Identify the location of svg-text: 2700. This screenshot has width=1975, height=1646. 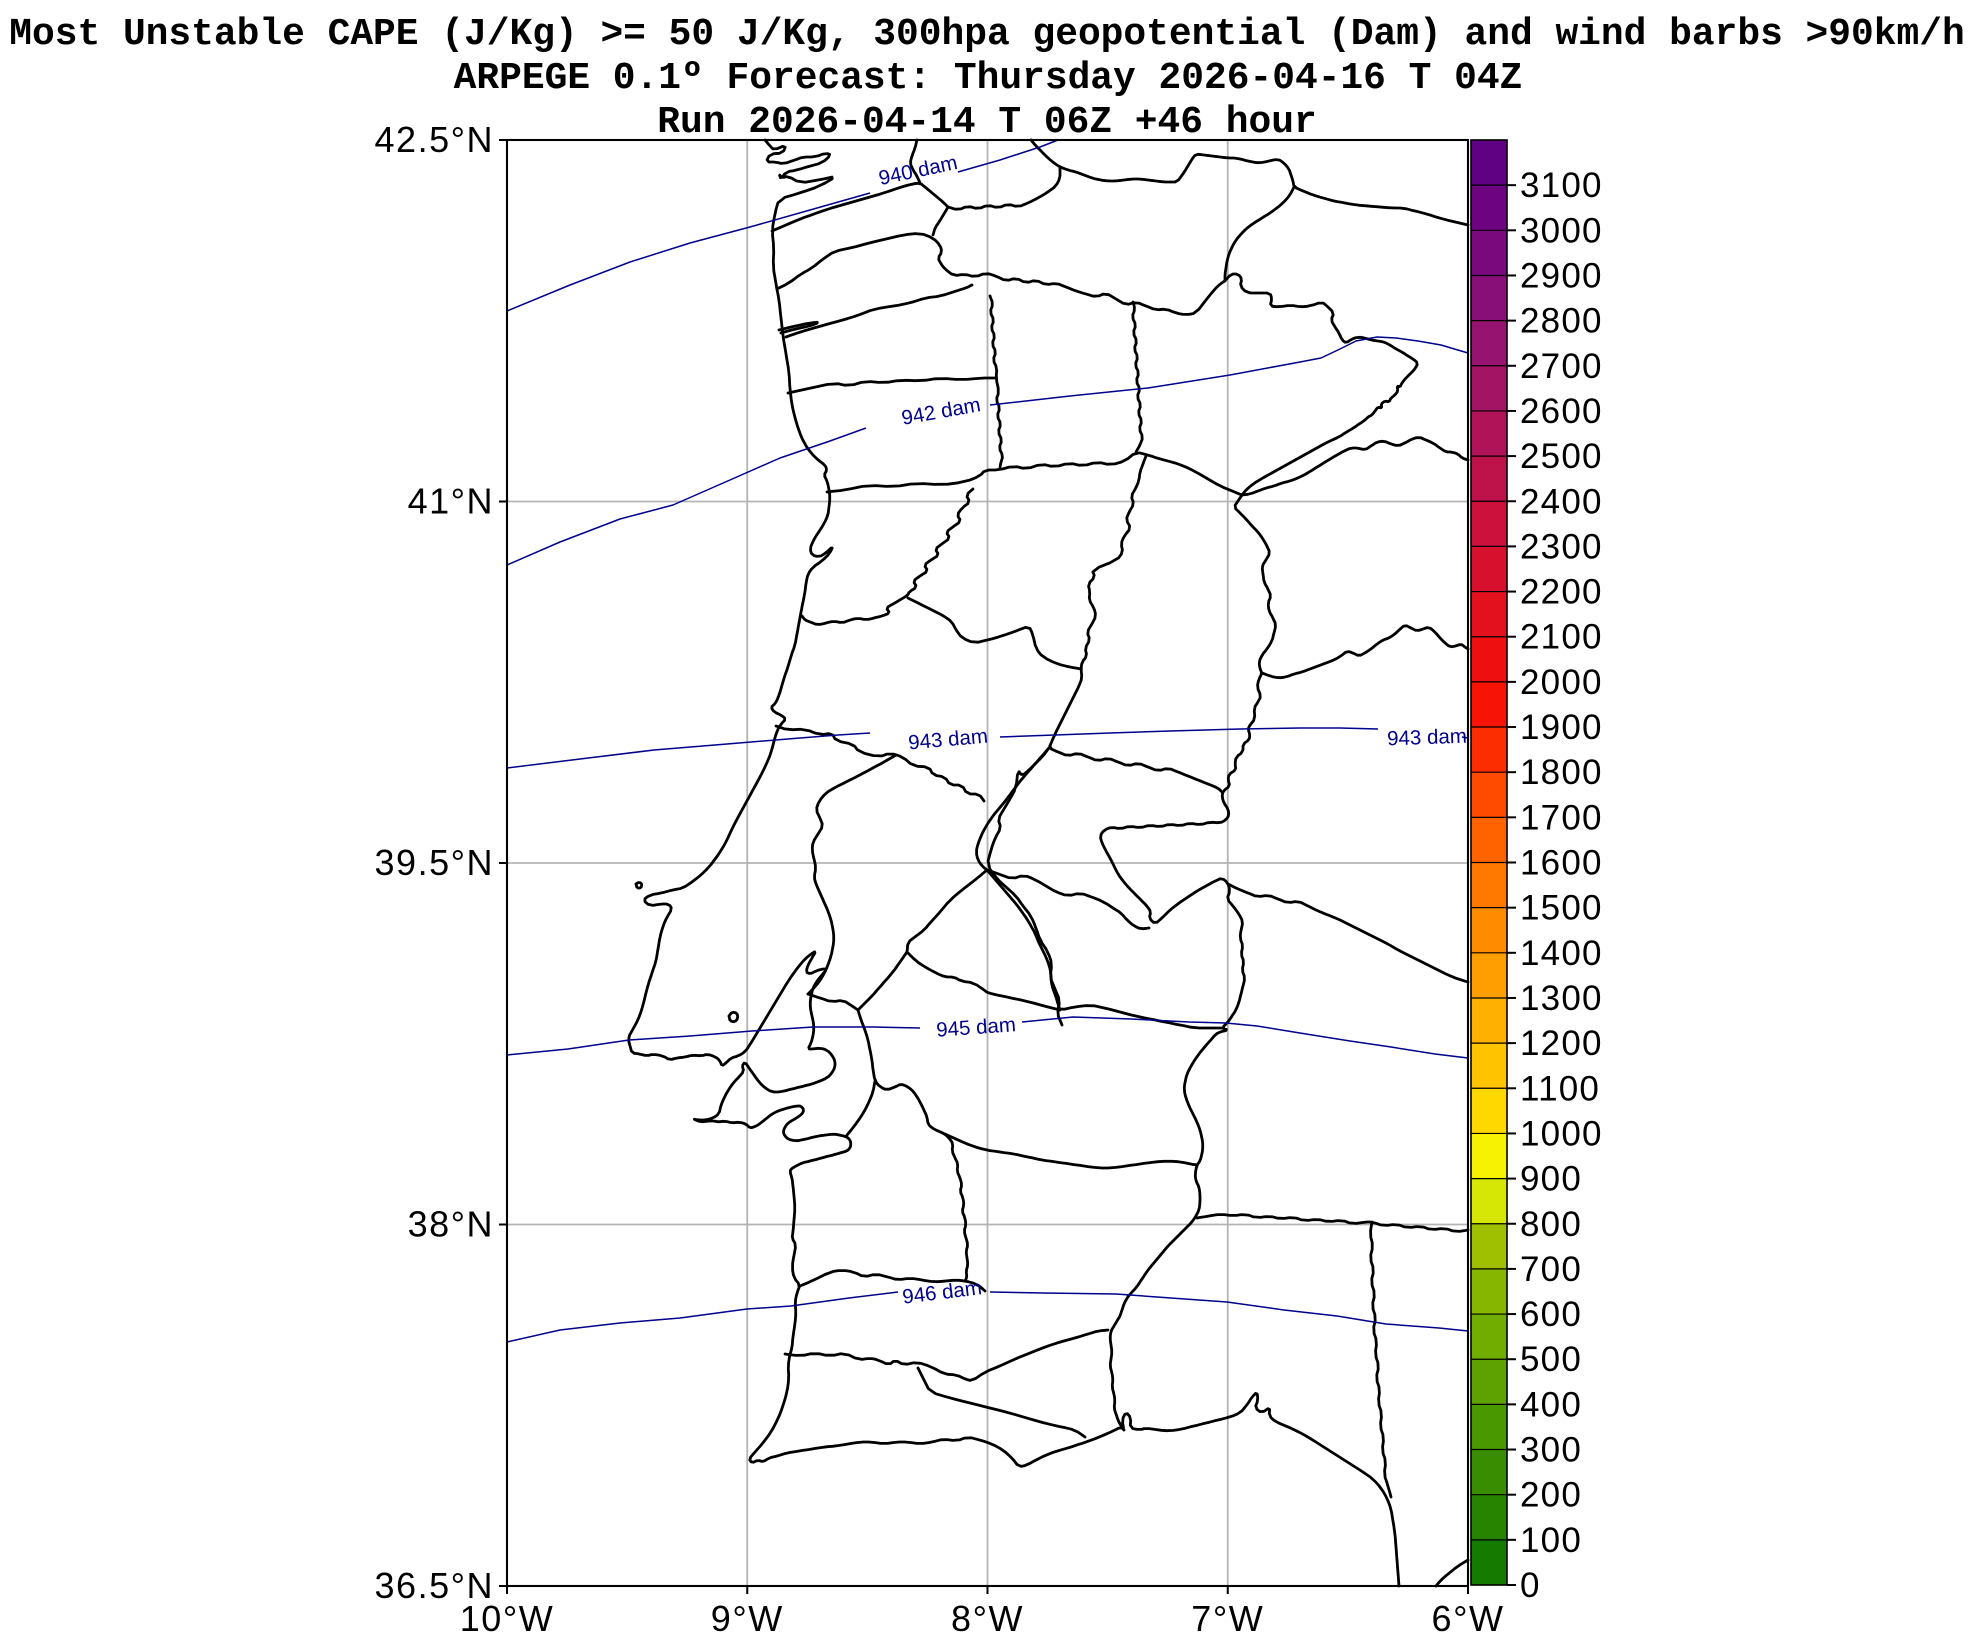
(1561, 366).